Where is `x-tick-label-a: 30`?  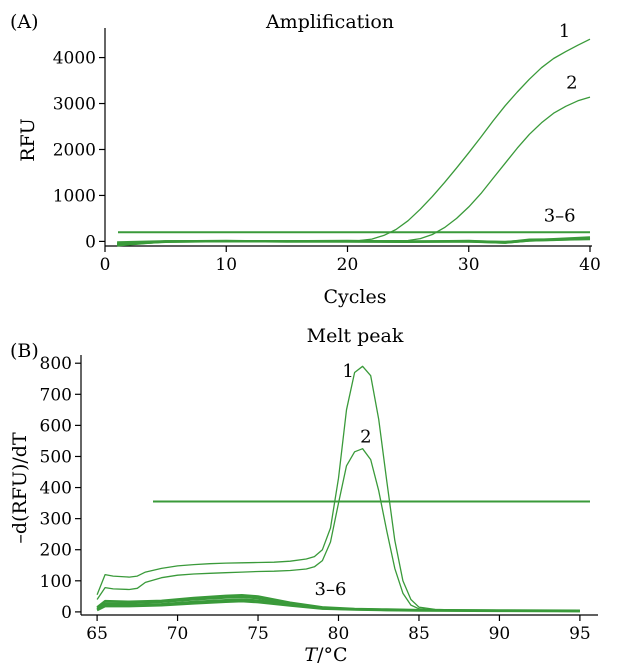
x-tick-label-a: 30 is located at coordinates (469, 265).